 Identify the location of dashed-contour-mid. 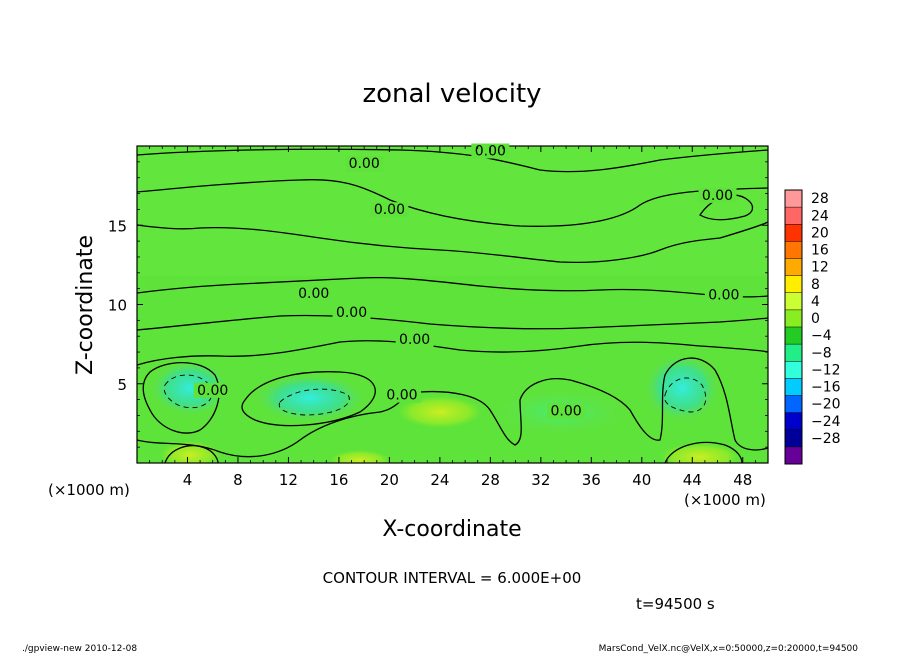
(314, 402).